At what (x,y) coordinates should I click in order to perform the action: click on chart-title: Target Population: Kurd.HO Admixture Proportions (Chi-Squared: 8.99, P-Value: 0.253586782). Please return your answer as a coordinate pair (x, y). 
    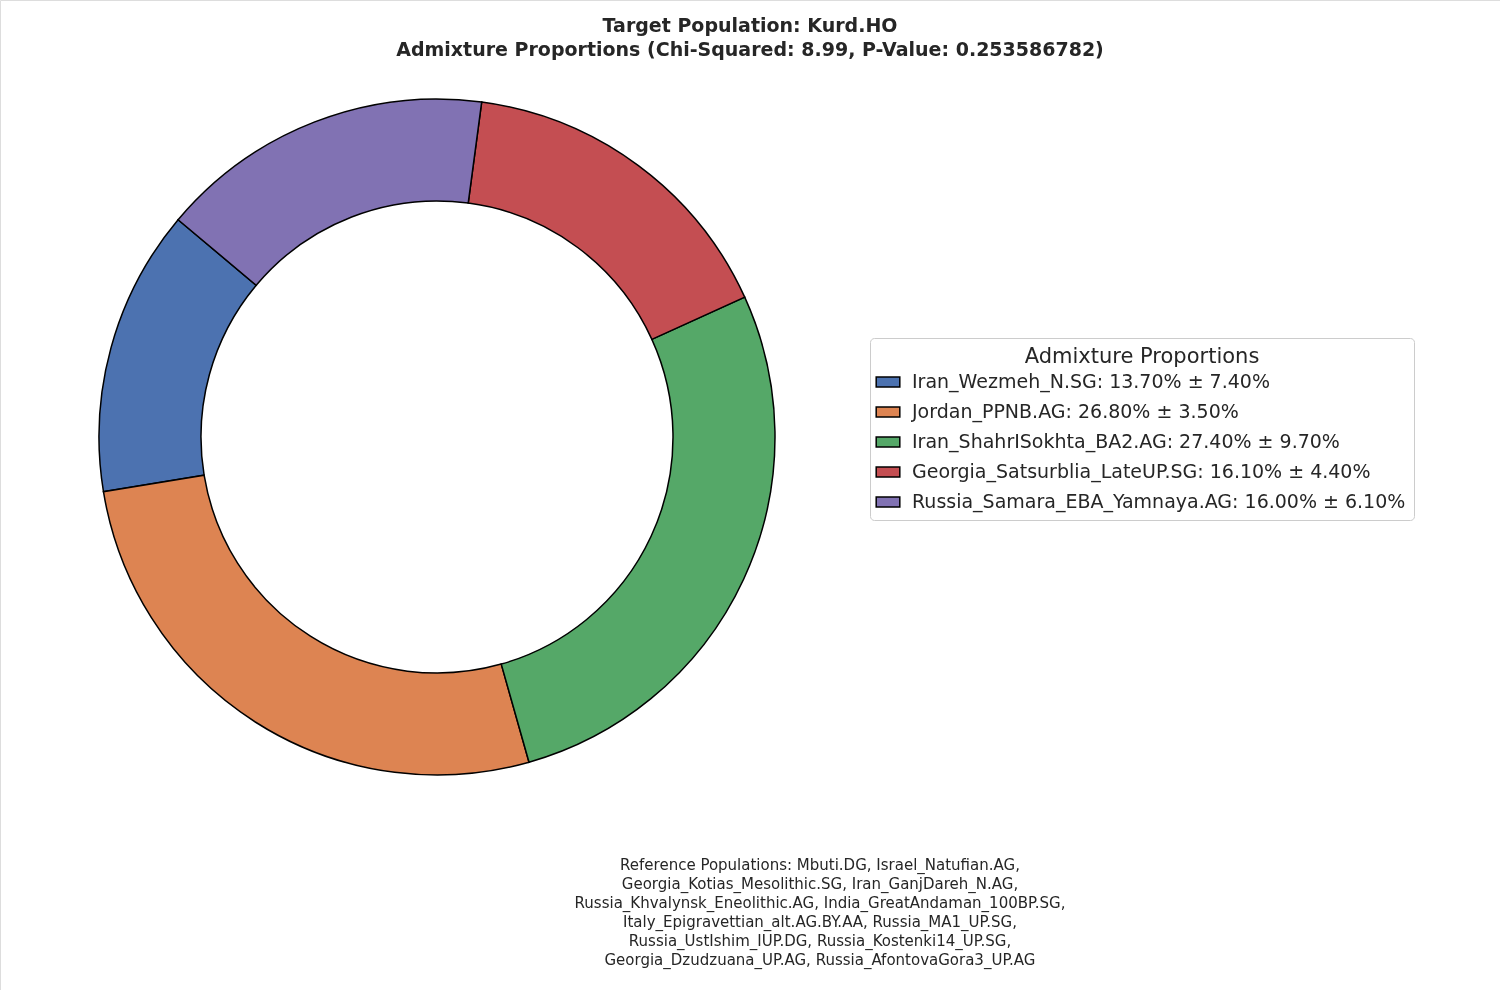
    Looking at the image, I should click on (750, 37).